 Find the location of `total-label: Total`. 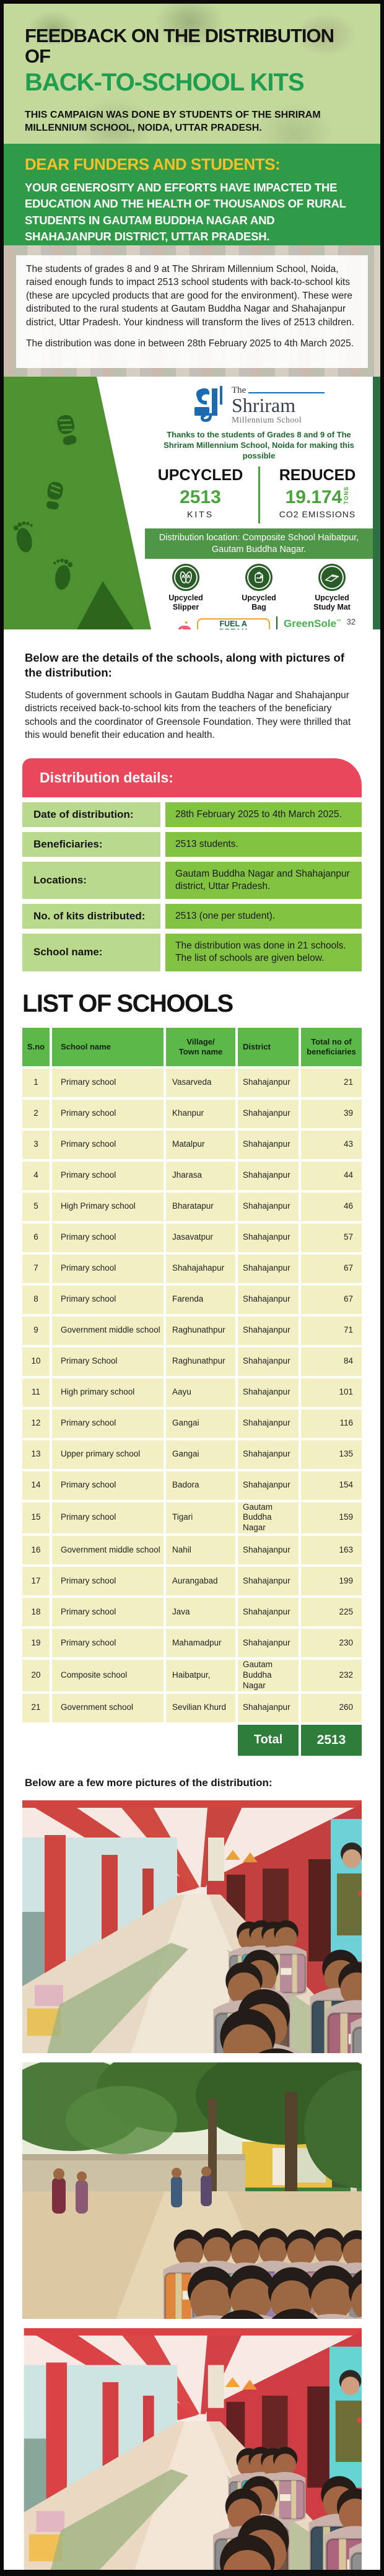

total-label: Total is located at coordinates (268, 1740).